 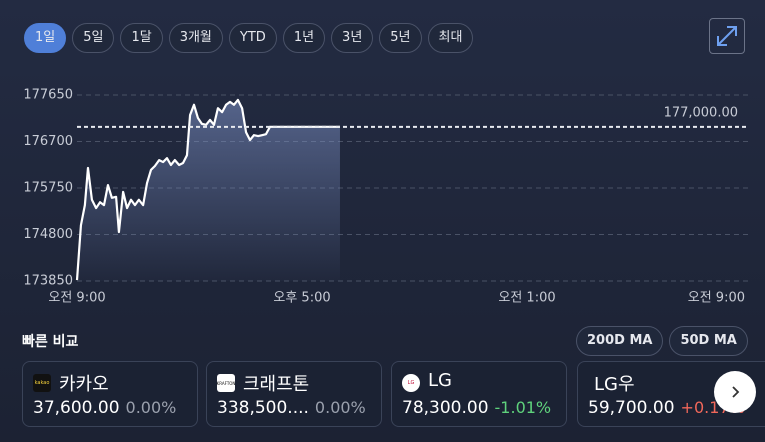 I want to click on y-tick-label: 173850, so click(x=48, y=281).